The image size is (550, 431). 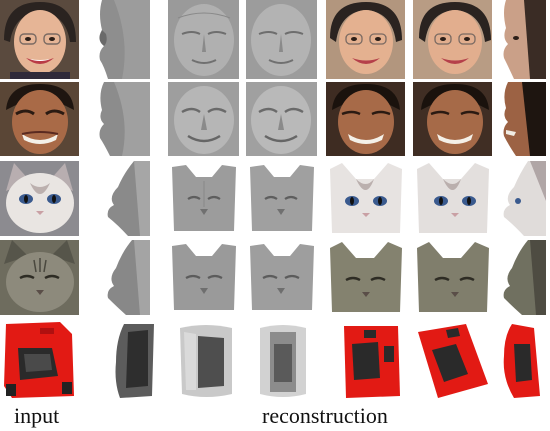 I want to click on row4-input-photo, so click(x=39, y=277).